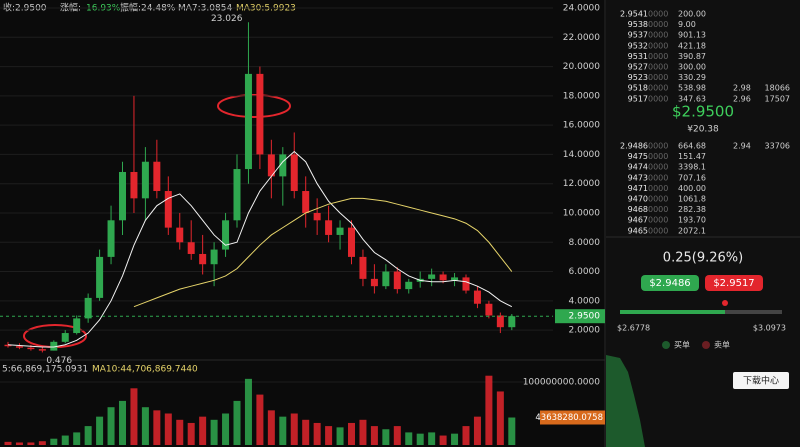 Image resolution: width=800 pixels, height=447 pixels. I want to click on buy-legend: 买单, so click(682, 345).